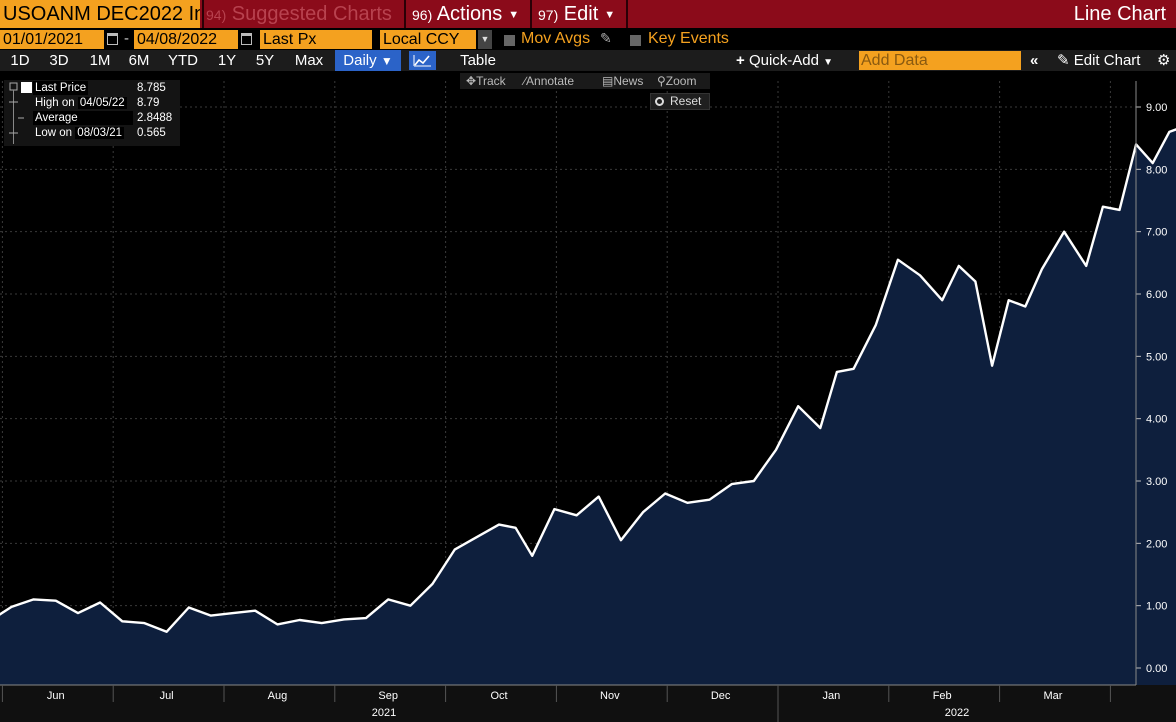 The height and width of the screenshot is (722, 1176). Describe the element at coordinates (588, 703) in the screenshot. I see `x-axis: Jun Jul Aug Sep Oct Nov Dec Jan Feb Mar 2021 2022` at that location.